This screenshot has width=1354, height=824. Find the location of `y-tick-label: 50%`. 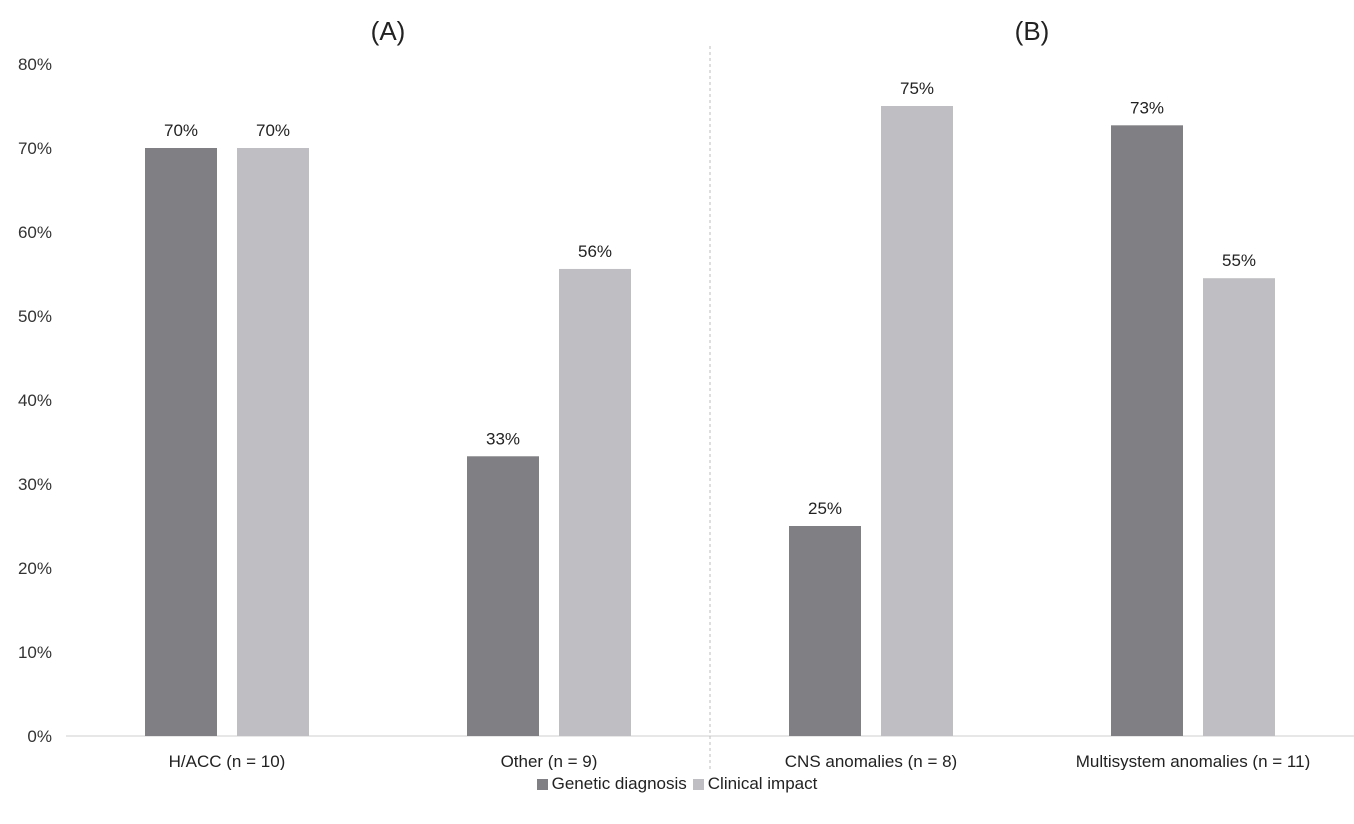

y-tick-label: 50% is located at coordinates (35, 316).